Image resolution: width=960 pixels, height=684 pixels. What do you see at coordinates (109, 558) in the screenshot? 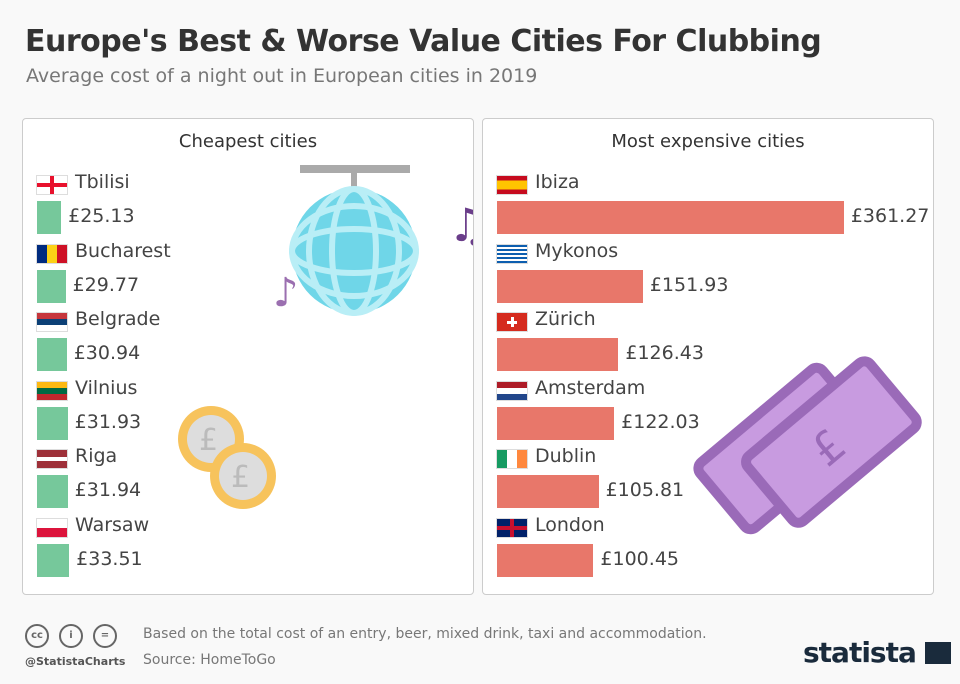
I see `value-label: £33.51` at bounding box center [109, 558].